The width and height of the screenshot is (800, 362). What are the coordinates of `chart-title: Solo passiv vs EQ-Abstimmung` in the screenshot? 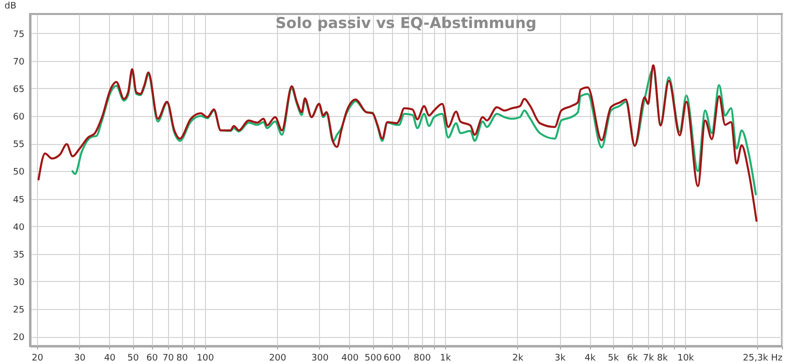 It's located at (406, 23).